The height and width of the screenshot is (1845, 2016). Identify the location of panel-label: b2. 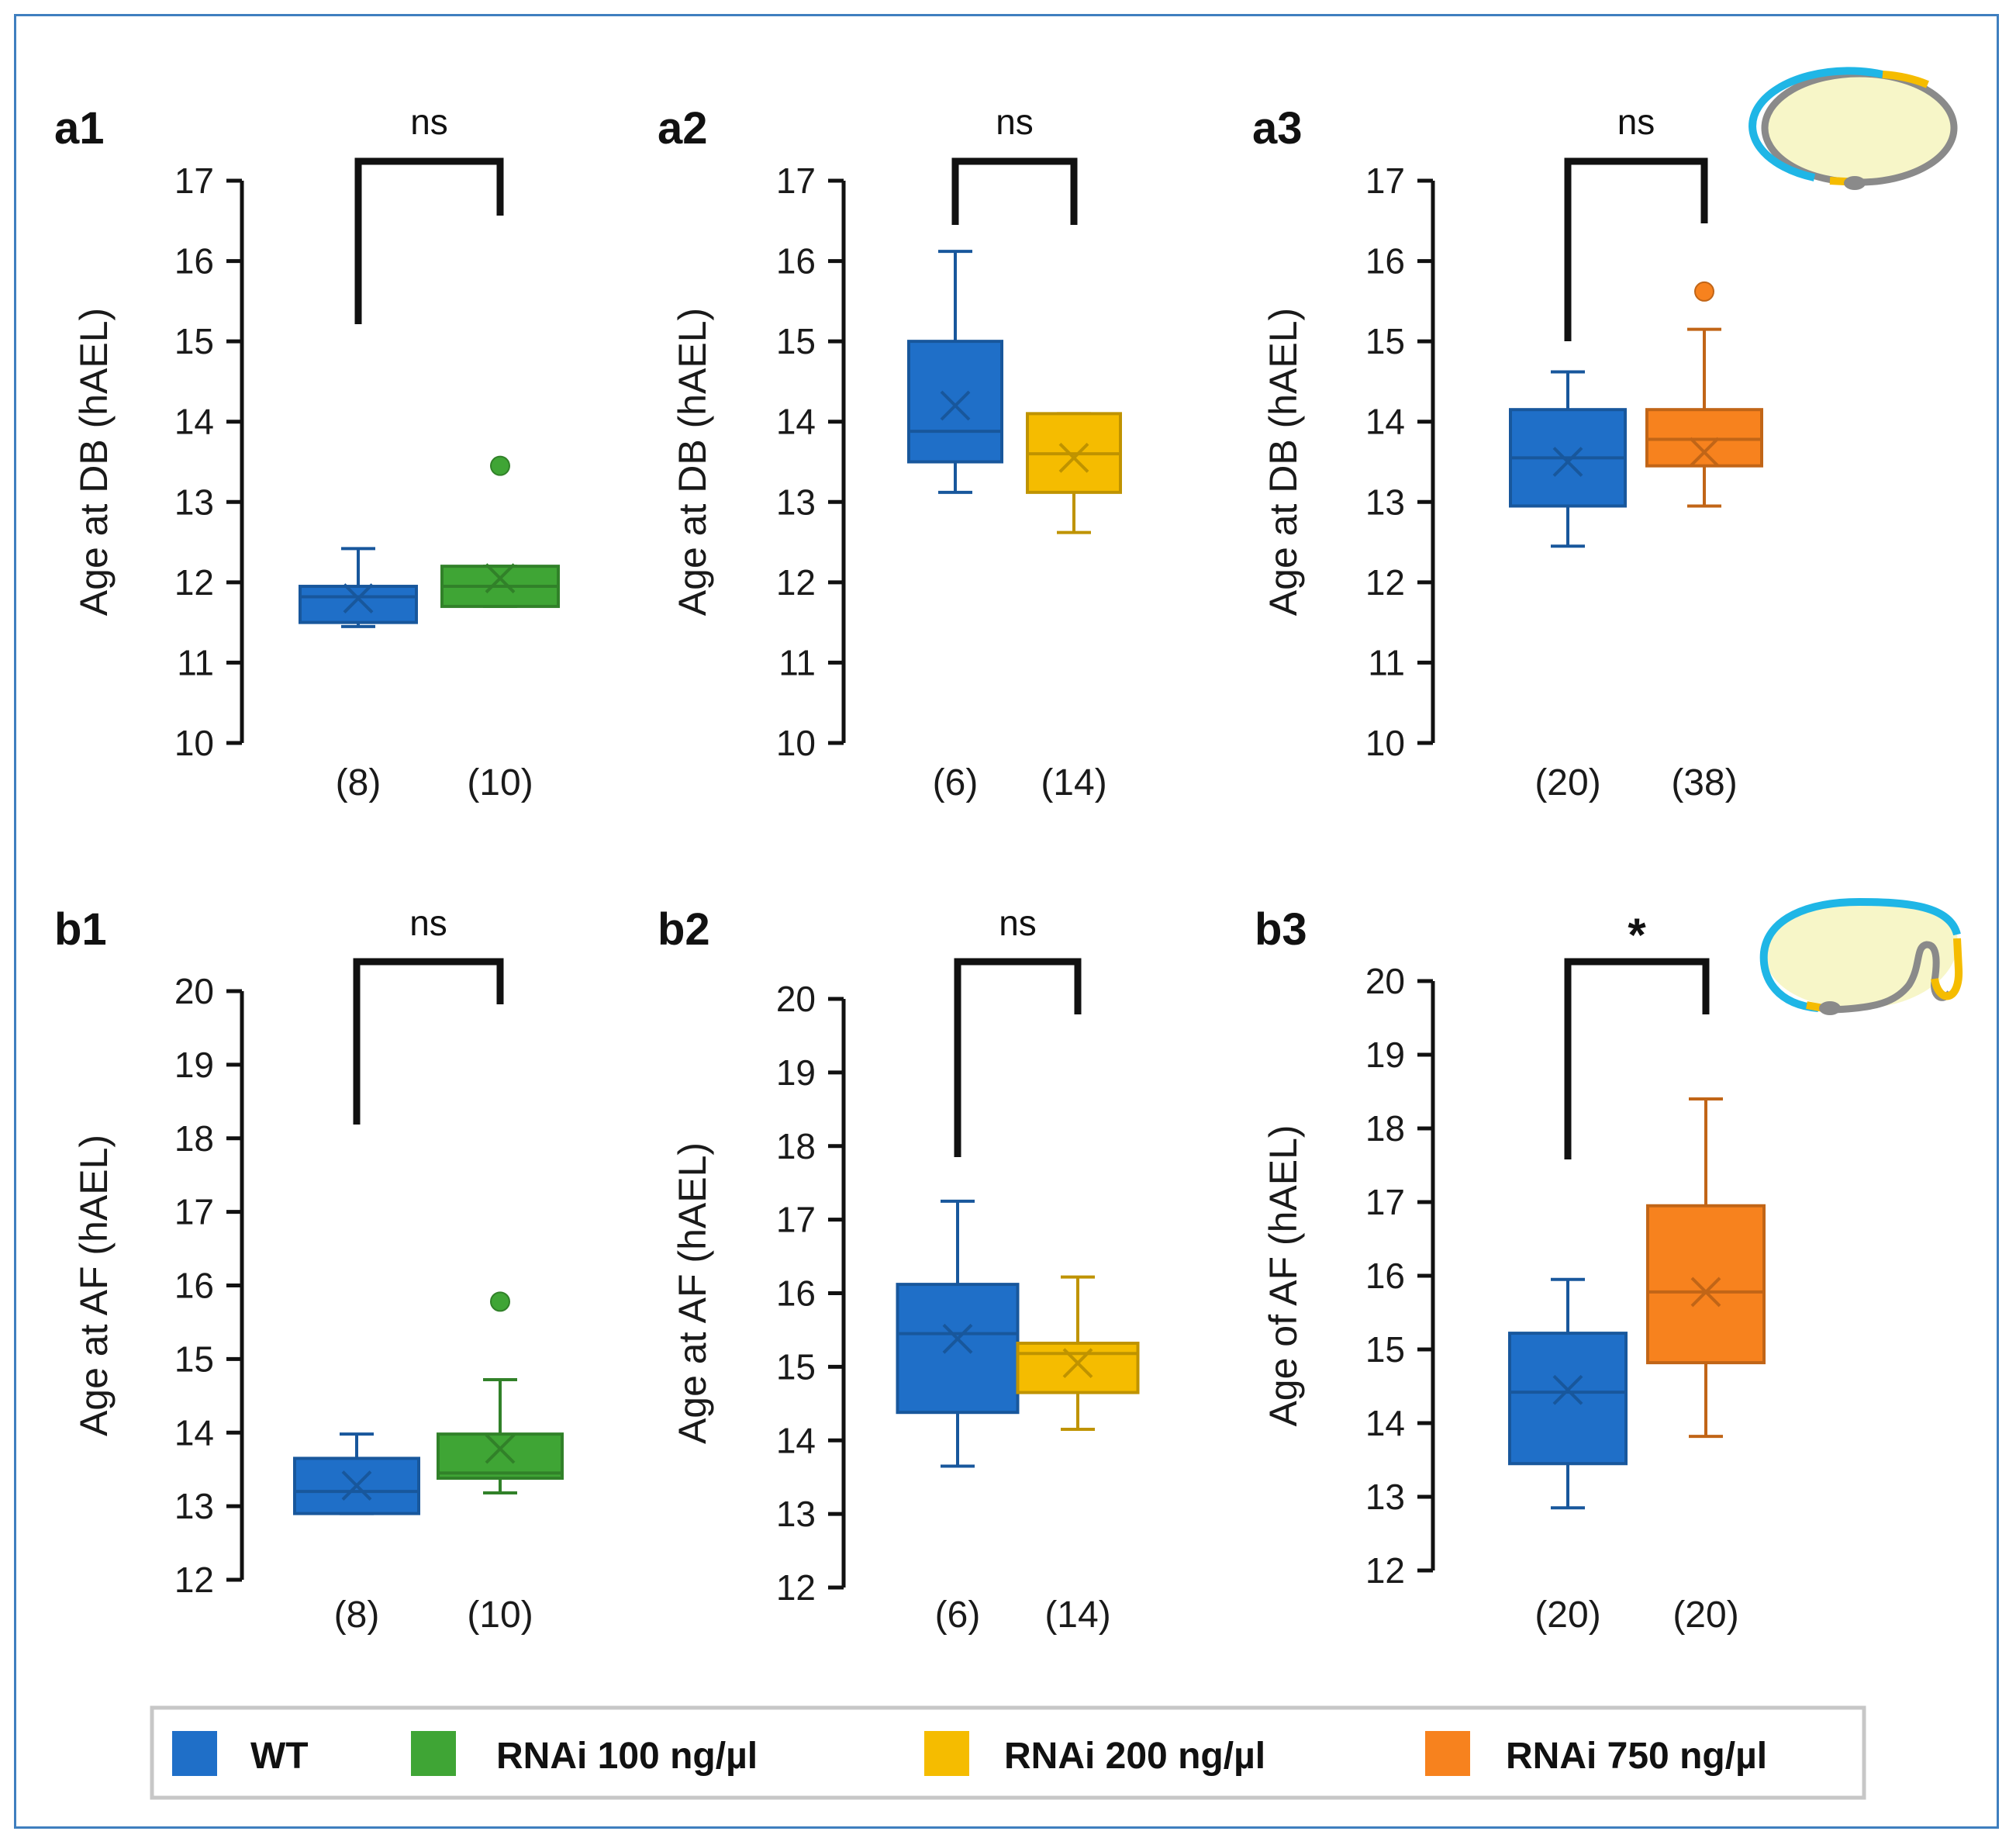
(684, 930).